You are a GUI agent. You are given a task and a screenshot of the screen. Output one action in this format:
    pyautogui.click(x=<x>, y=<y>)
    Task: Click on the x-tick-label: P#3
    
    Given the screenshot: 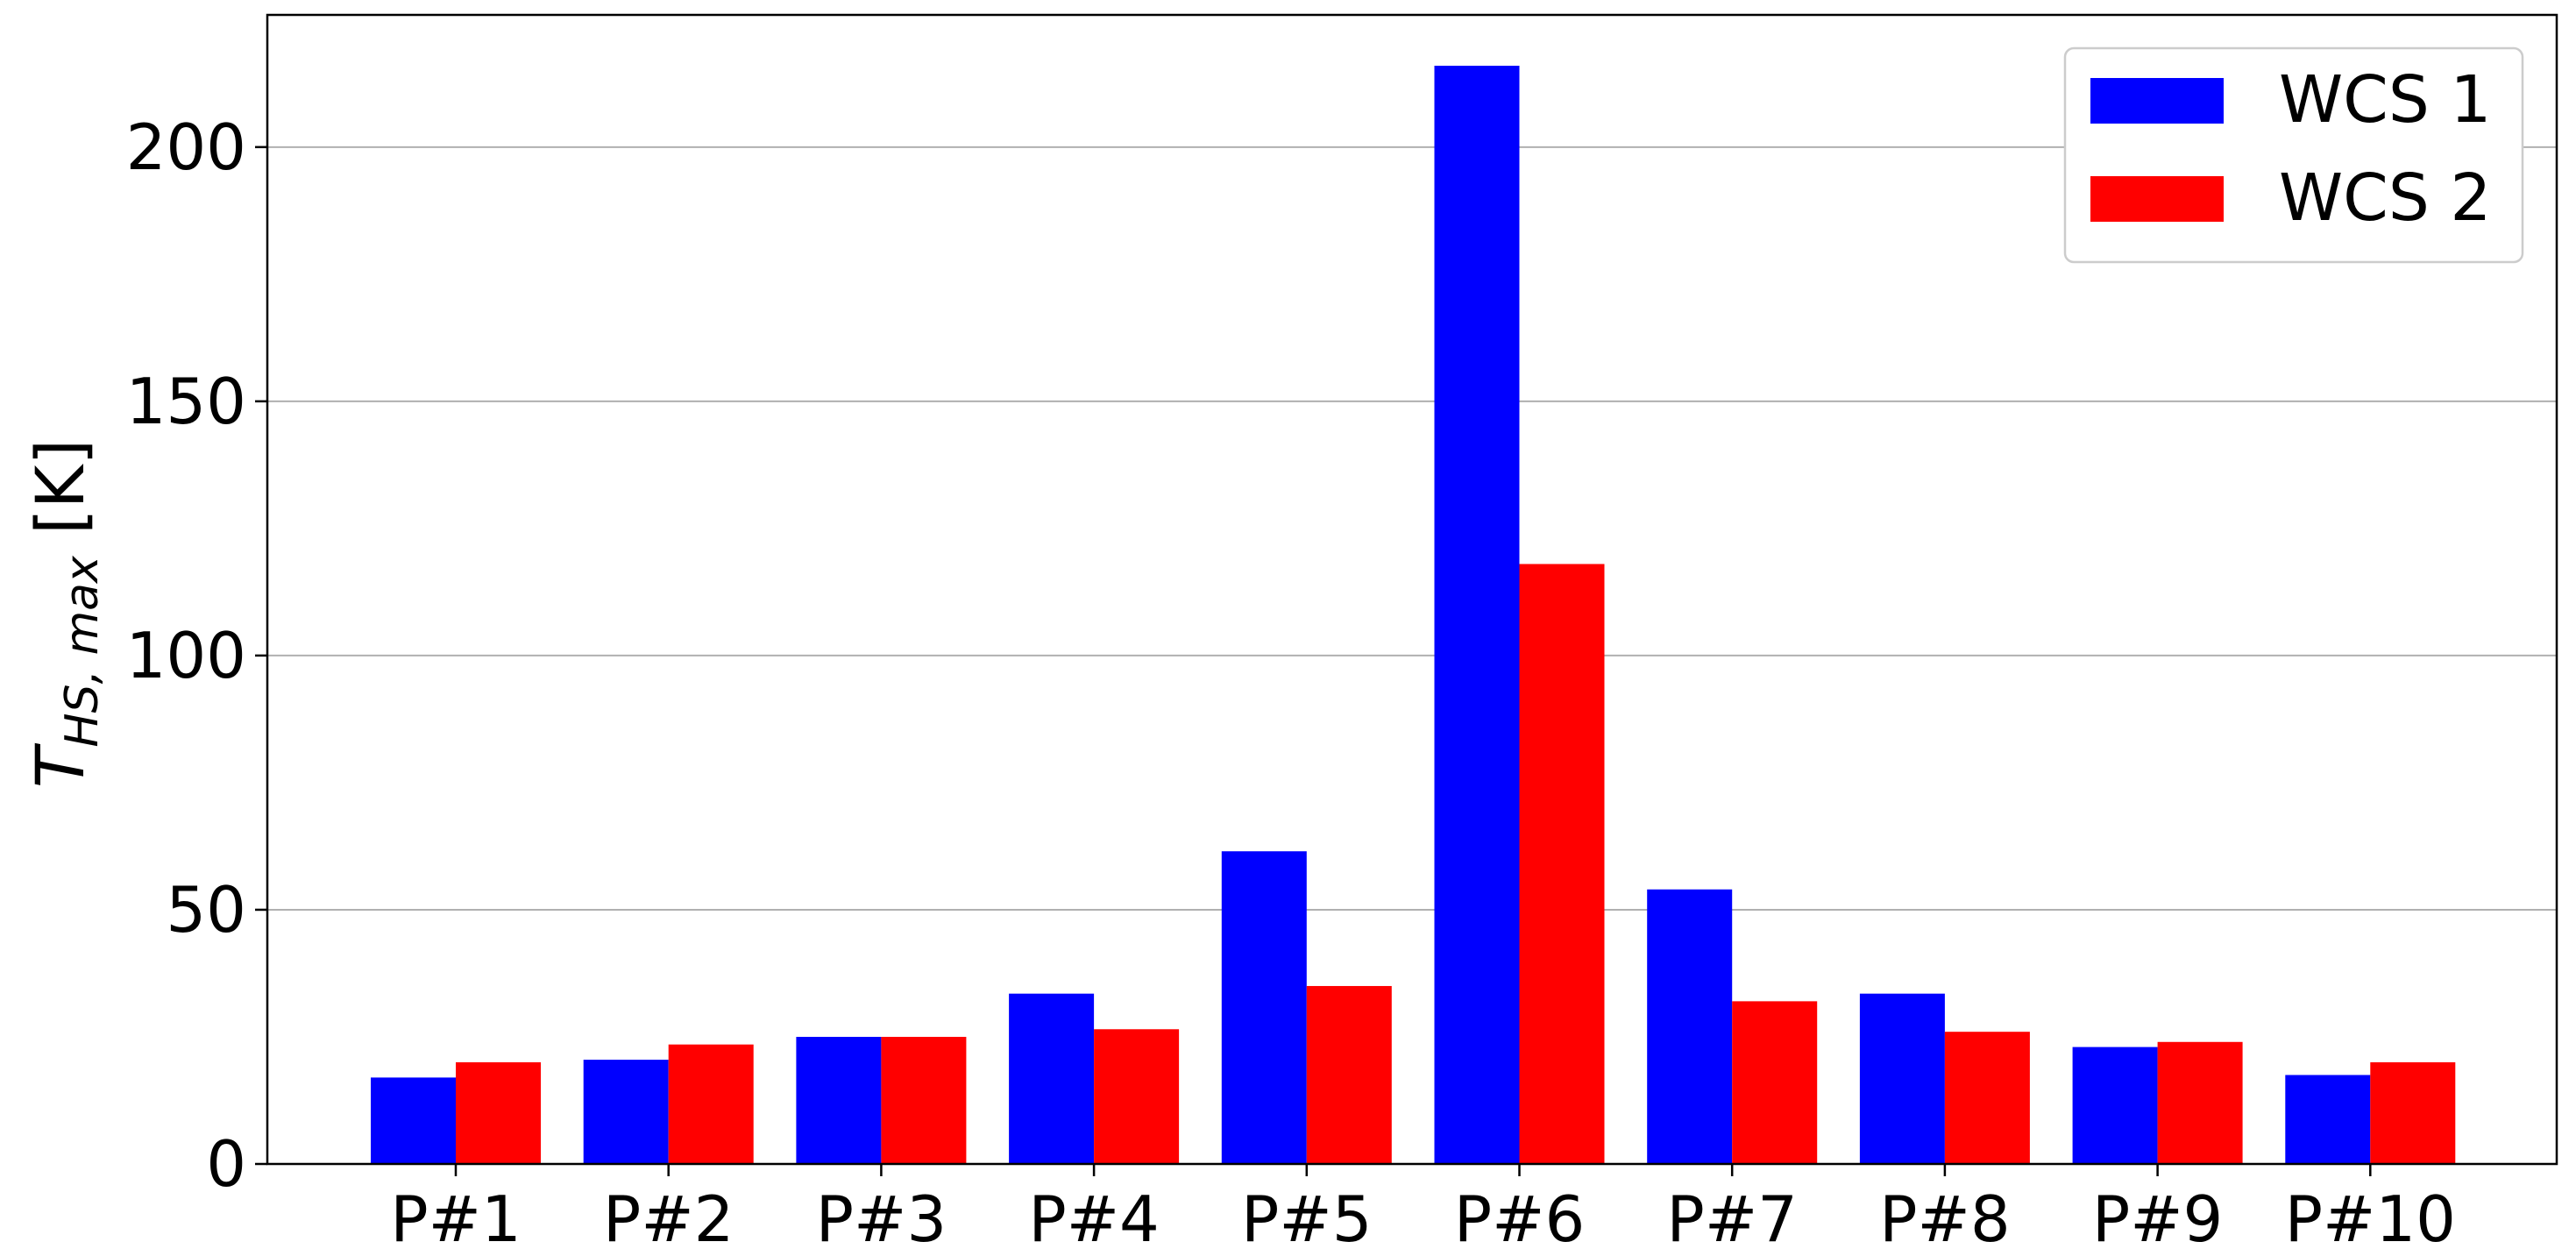 What is the action you would take?
    pyautogui.click(x=881, y=1219)
    